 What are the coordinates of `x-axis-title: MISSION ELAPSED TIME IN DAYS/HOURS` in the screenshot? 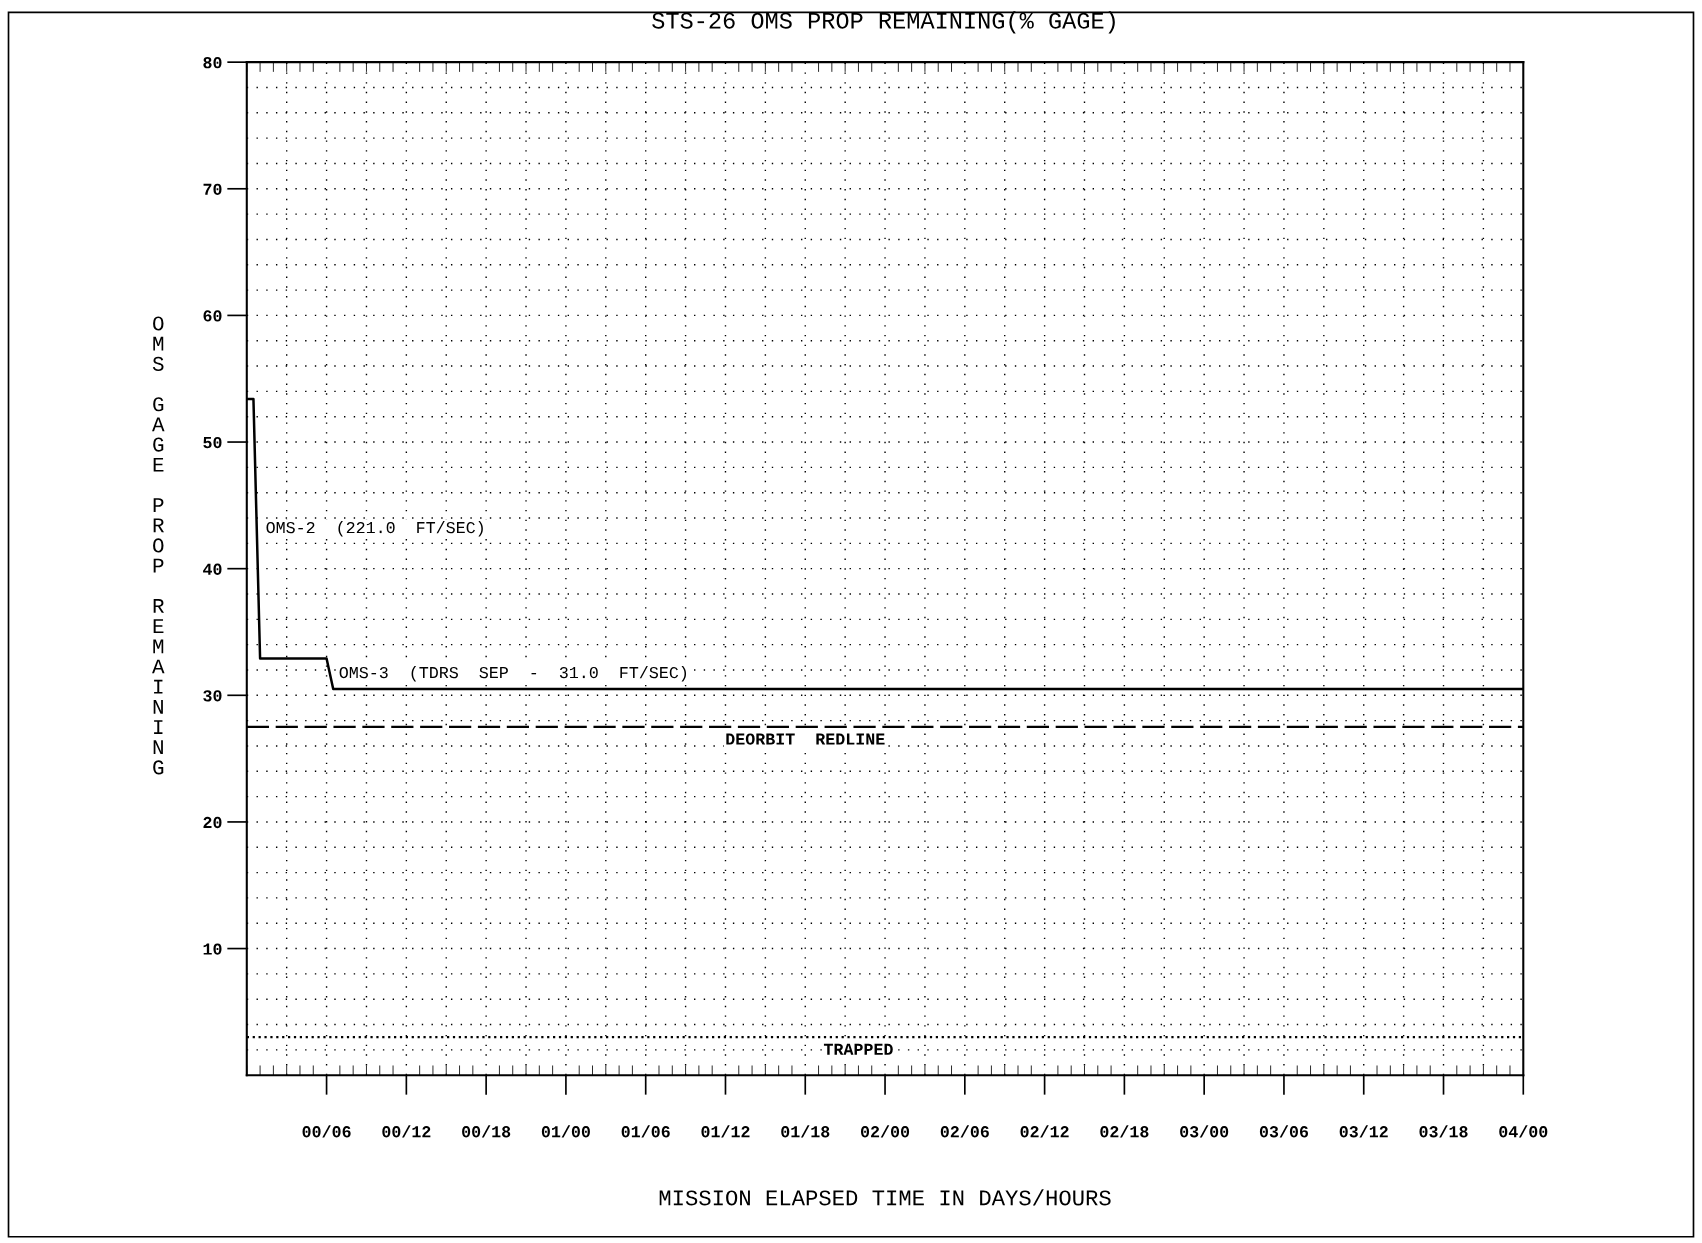 It's located at (885, 1197).